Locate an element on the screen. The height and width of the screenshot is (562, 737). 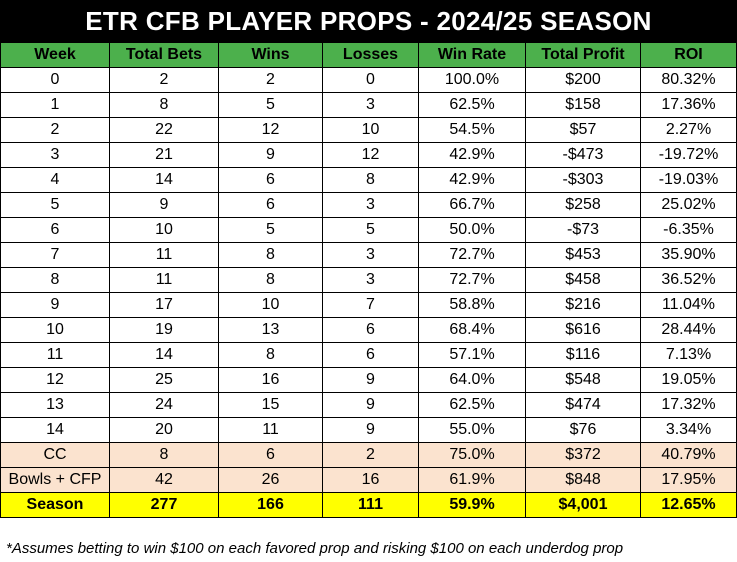
cell-total-bets: 22 is located at coordinates (164, 130).